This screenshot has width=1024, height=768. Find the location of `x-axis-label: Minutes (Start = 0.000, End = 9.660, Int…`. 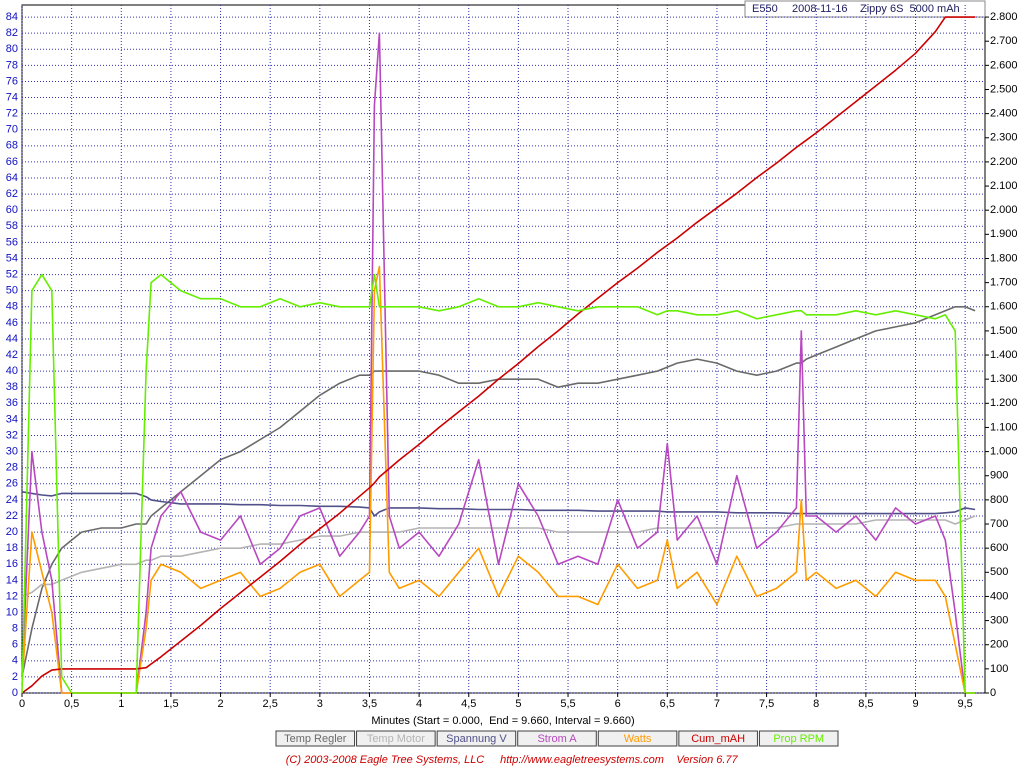

x-axis-label: Minutes (Start = 0.000, End = 9.660, Int… is located at coordinates (502, 721).